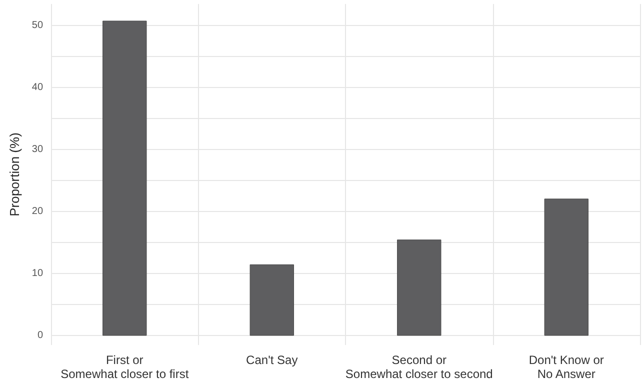 The height and width of the screenshot is (383, 644). What do you see at coordinates (38, 26) in the screenshot?
I see `y-tick-label: 50` at bounding box center [38, 26].